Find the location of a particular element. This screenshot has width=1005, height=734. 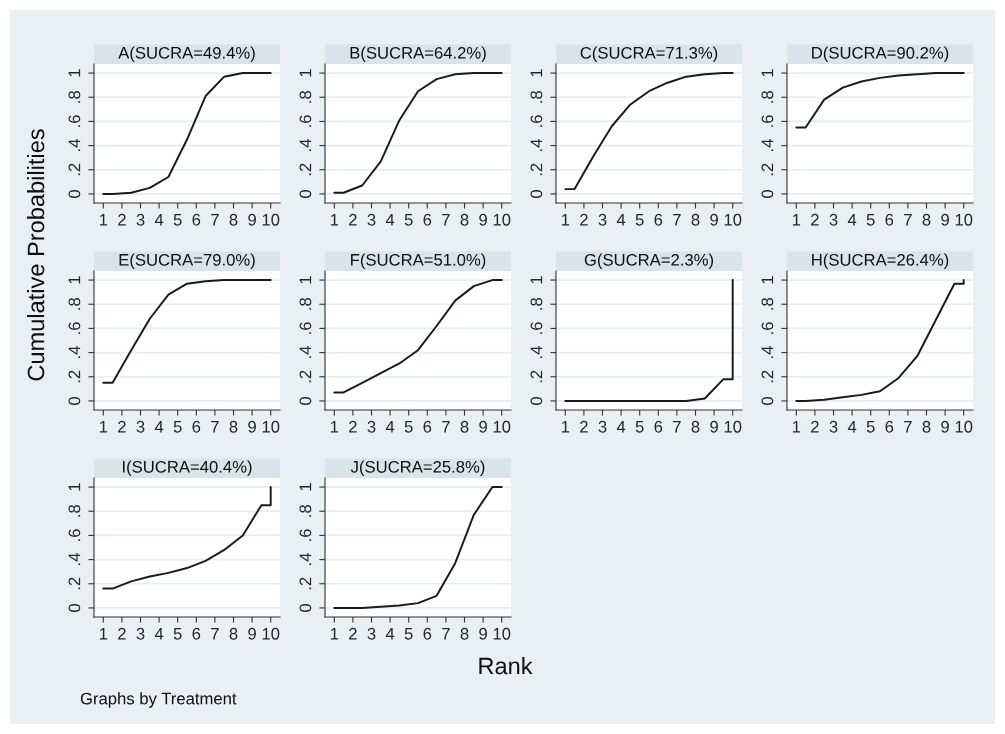

x-axis-title: Rank is located at coordinates (506, 665).